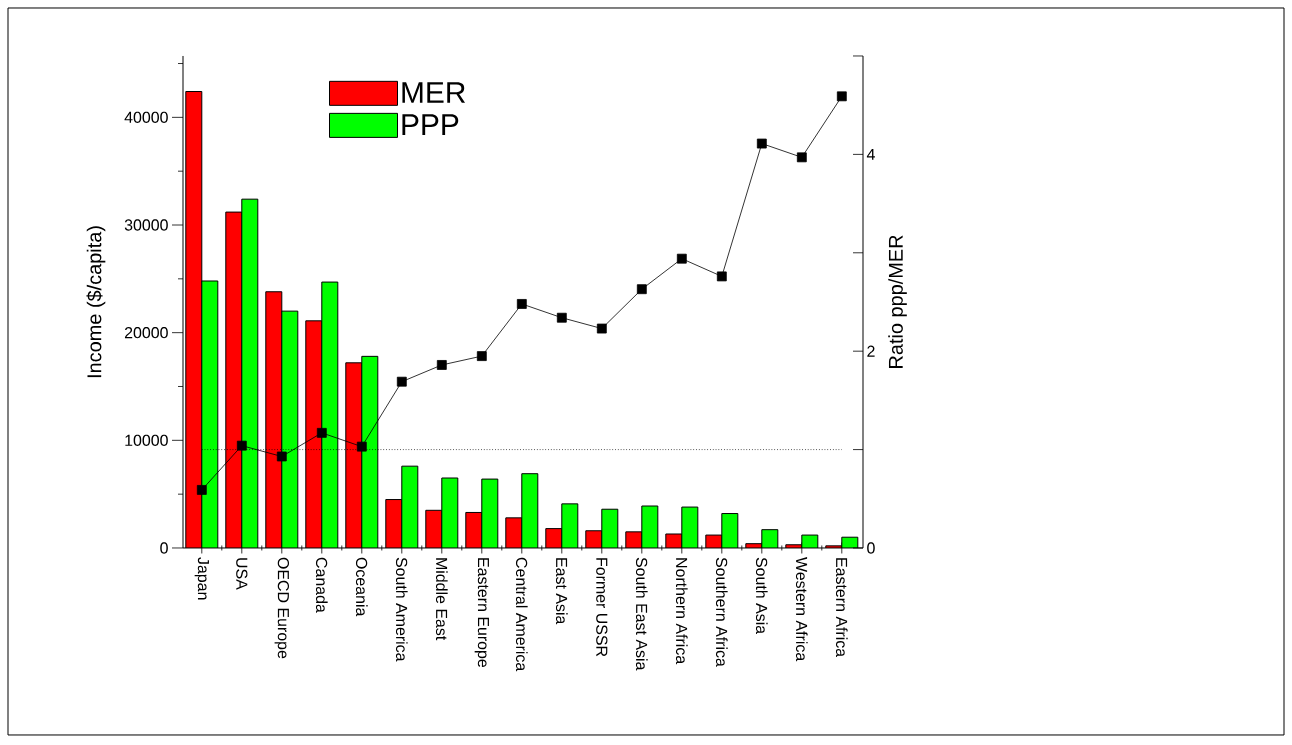 The image size is (1292, 745). I want to click on x-tick-label: South Asia, so click(761, 596).